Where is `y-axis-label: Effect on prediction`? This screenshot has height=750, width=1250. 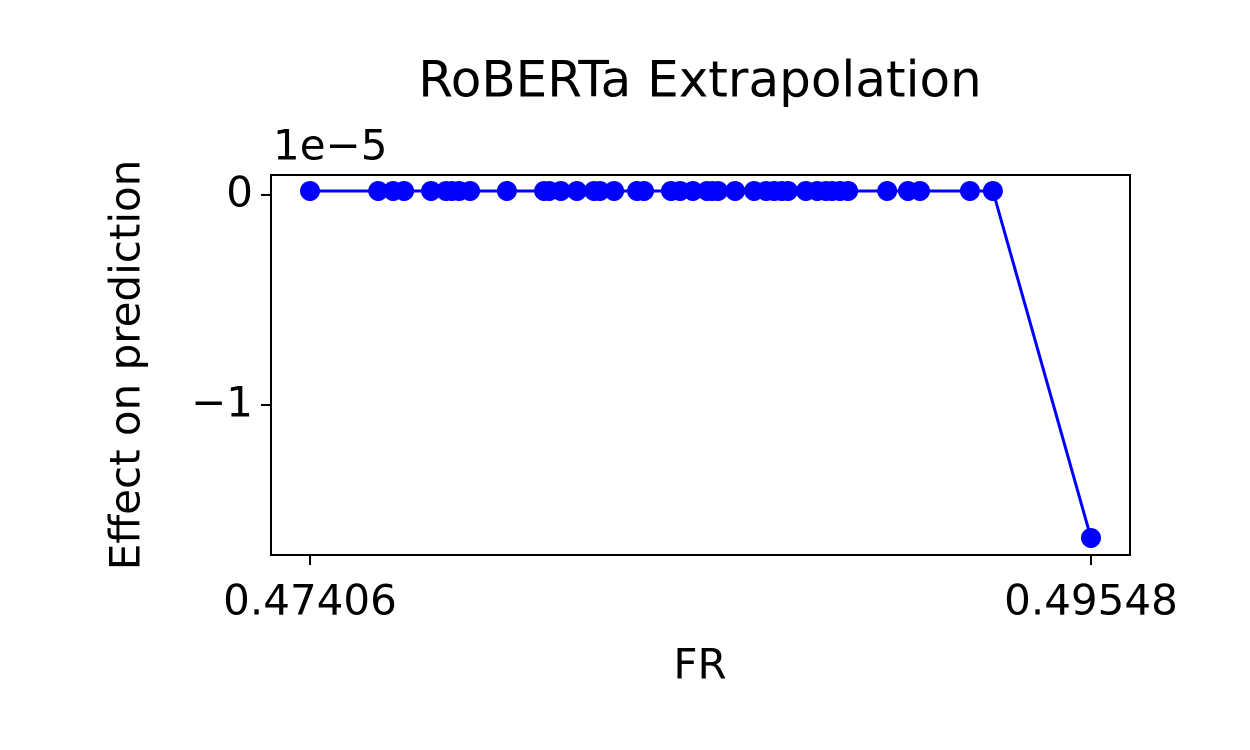 y-axis-label: Effect on prediction is located at coordinates (125, 365).